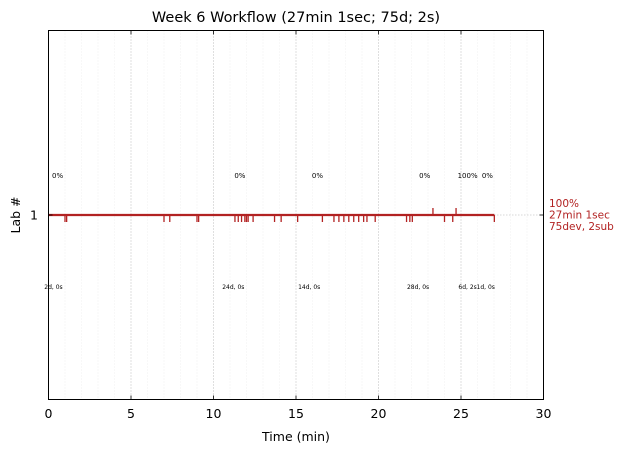 The height and width of the screenshot is (453, 627). I want to click on bottom-annotation: 14d, 0s, so click(309, 287).